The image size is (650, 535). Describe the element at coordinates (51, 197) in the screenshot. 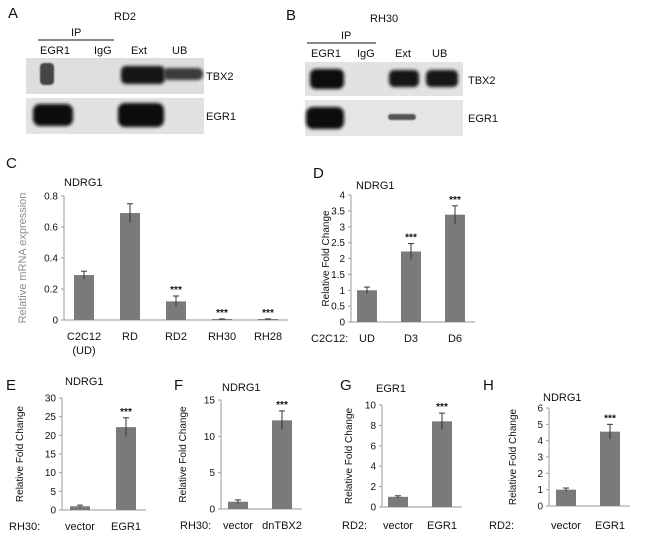

I see `y-tick-label: 0.8` at that location.